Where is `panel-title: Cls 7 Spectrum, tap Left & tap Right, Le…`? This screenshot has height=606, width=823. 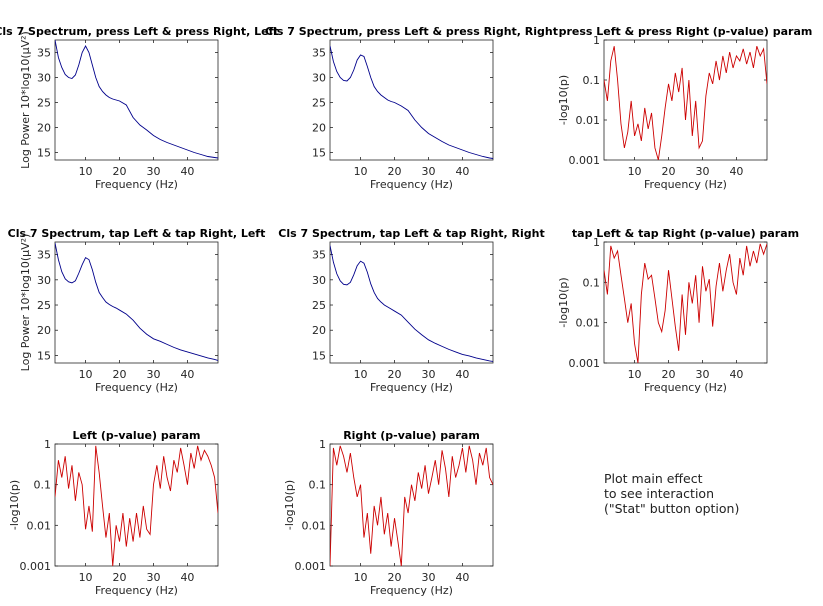 panel-title: Cls 7 Spectrum, tap Left & tap Right, Le… is located at coordinates (137, 233).